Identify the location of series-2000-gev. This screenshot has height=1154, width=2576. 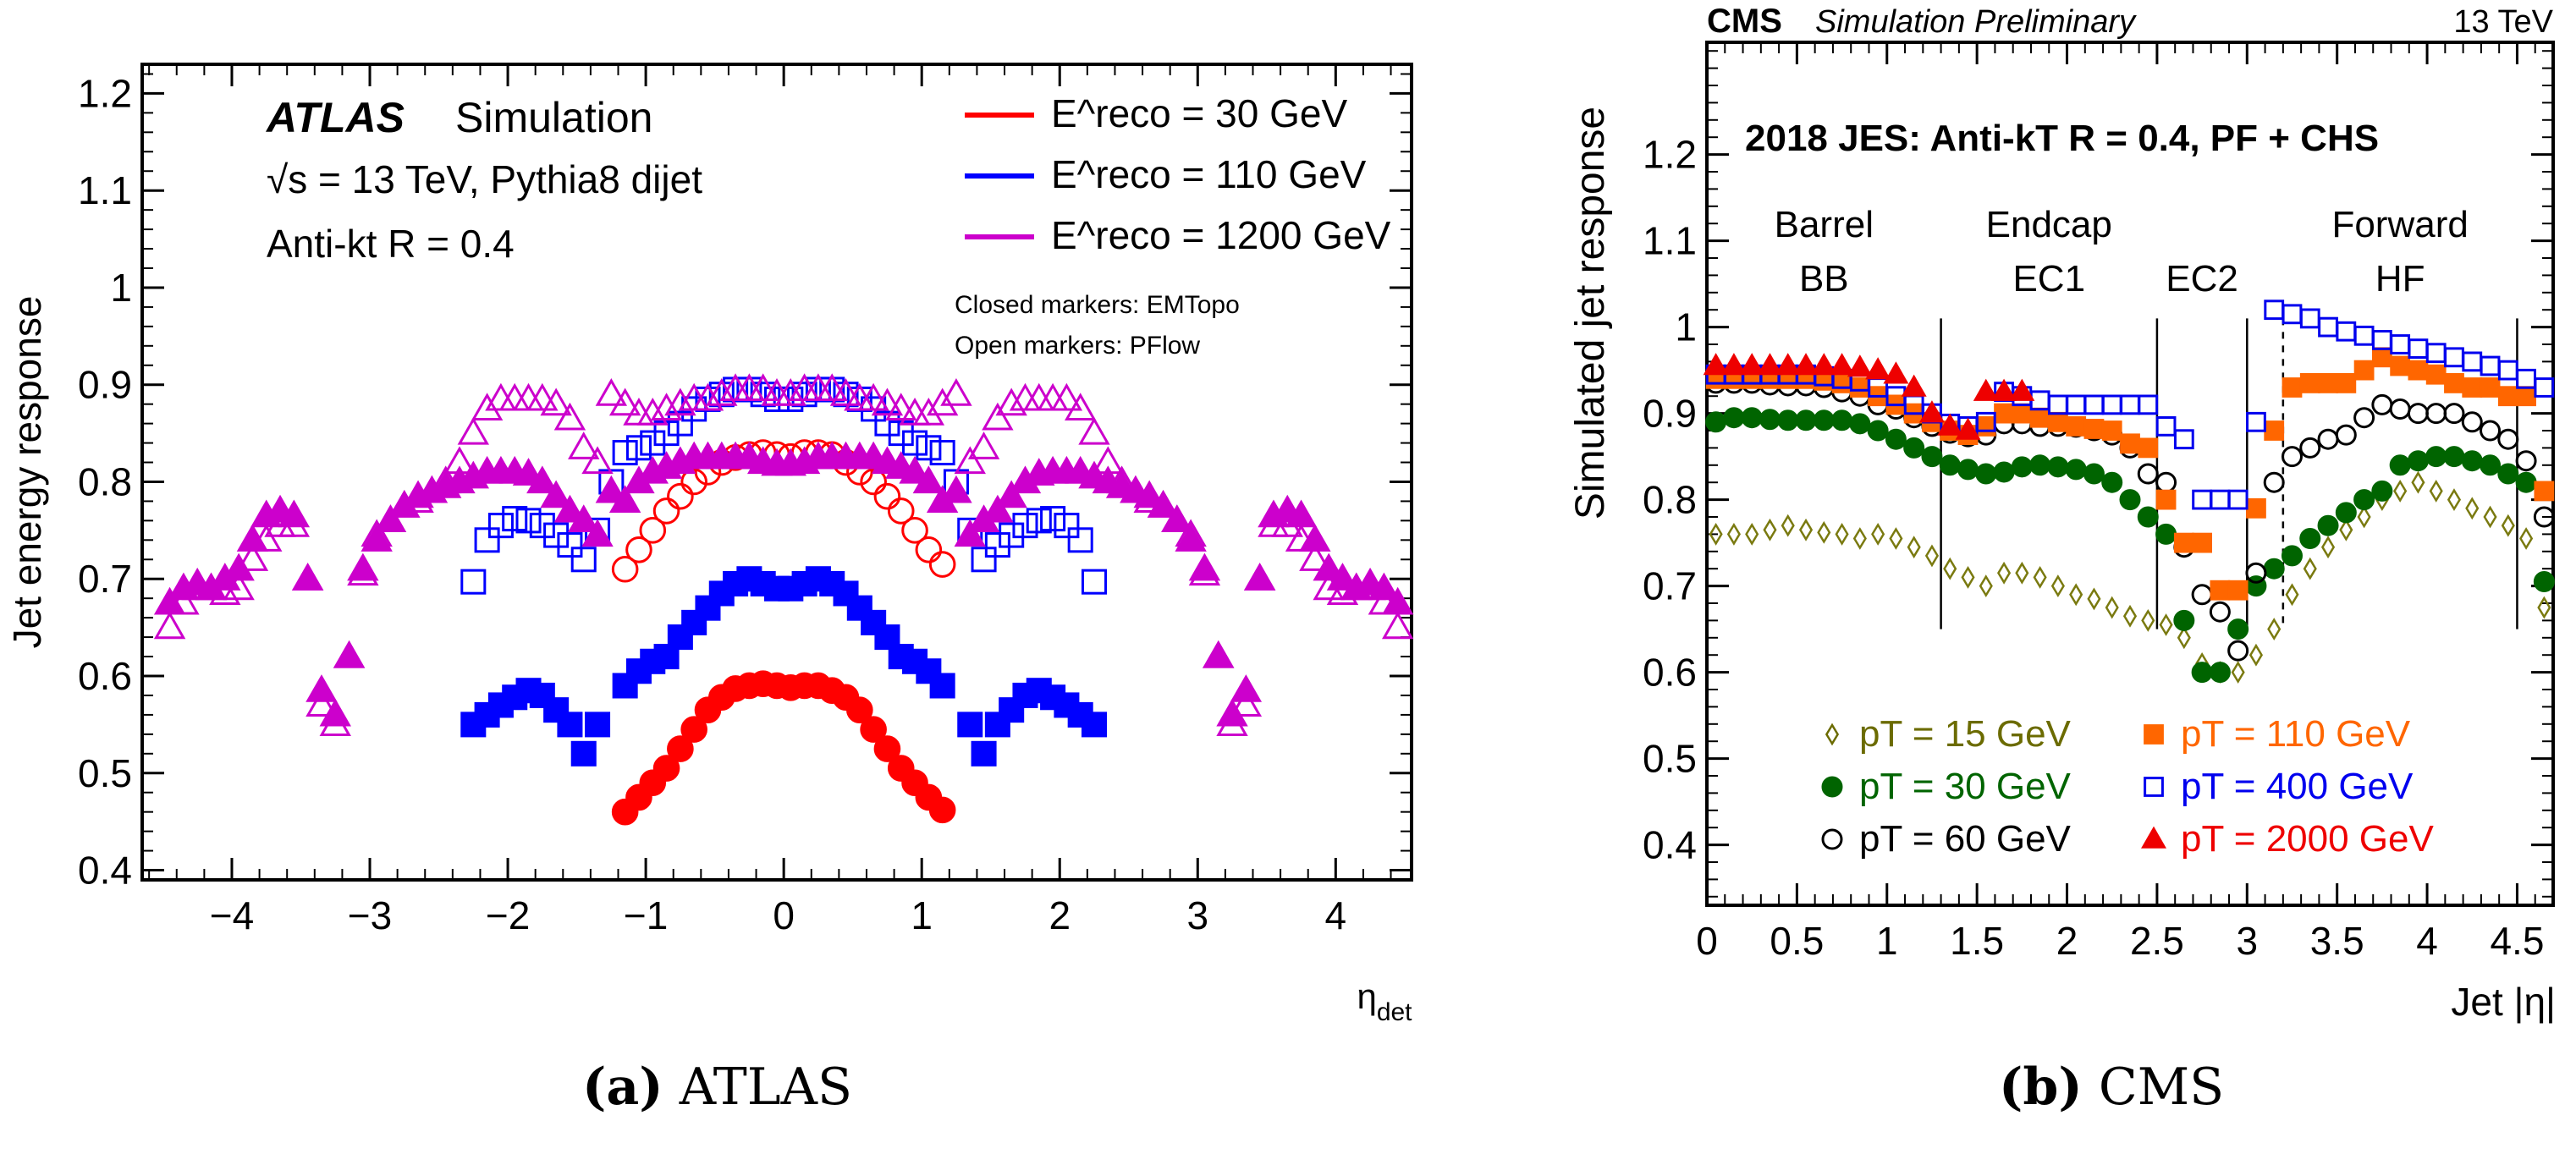
(1869, 397).